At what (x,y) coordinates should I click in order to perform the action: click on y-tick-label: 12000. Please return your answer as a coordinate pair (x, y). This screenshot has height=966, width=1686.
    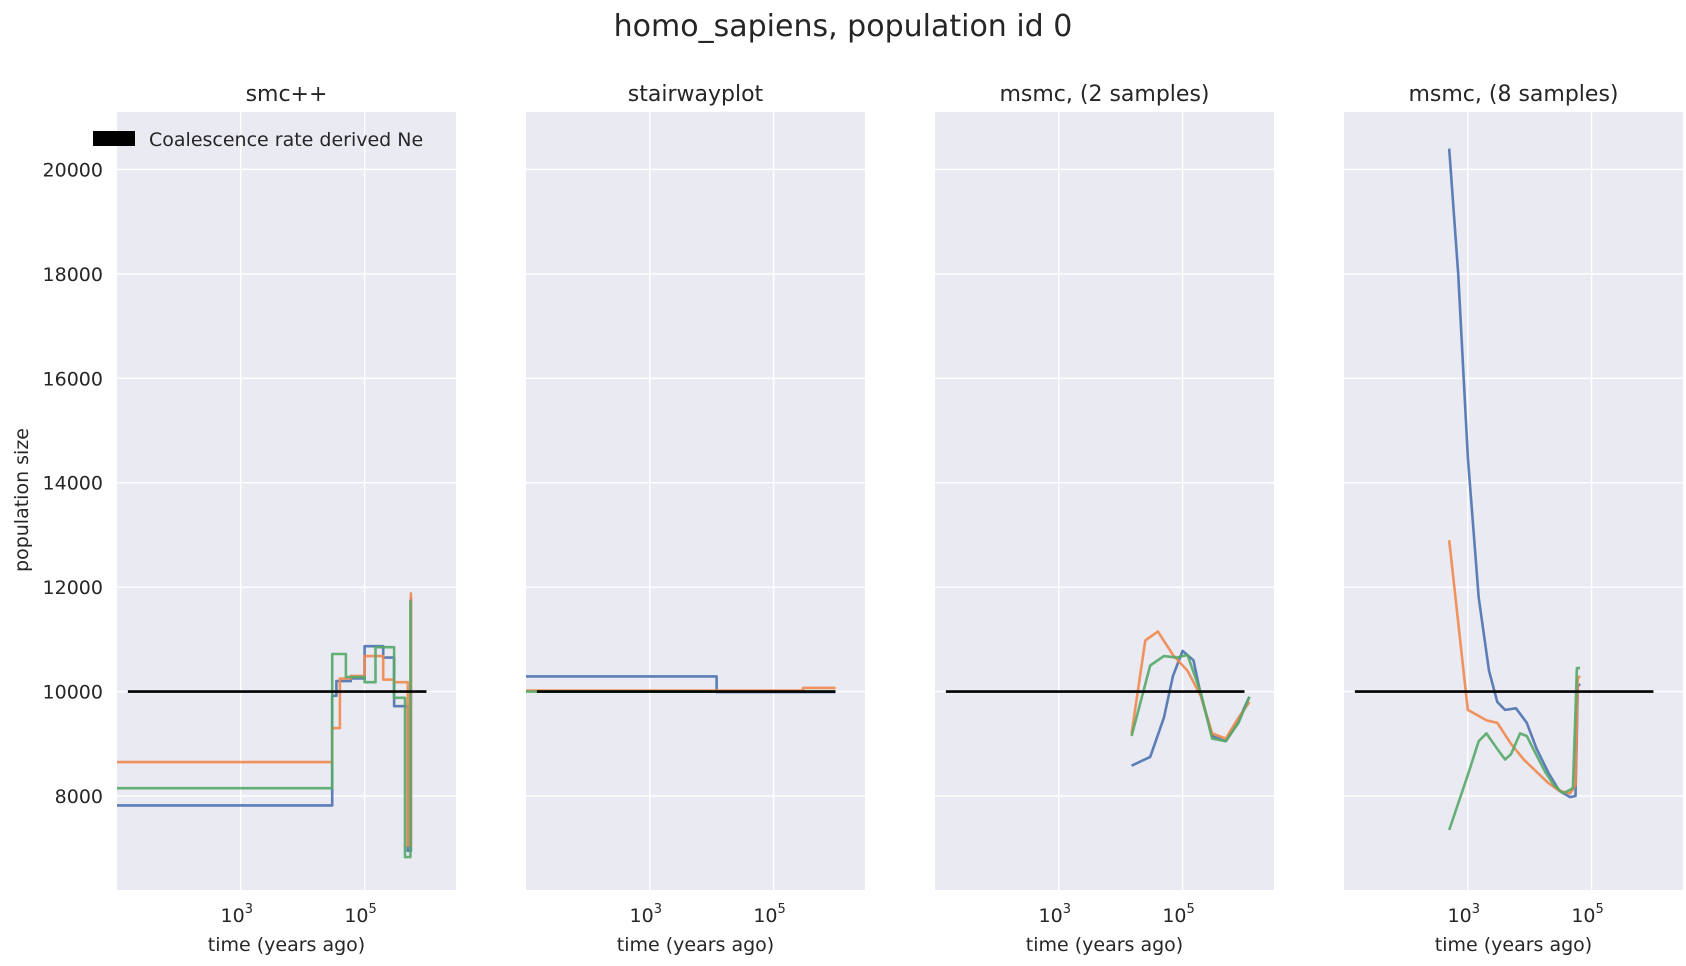
    Looking at the image, I should click on (73, 588).